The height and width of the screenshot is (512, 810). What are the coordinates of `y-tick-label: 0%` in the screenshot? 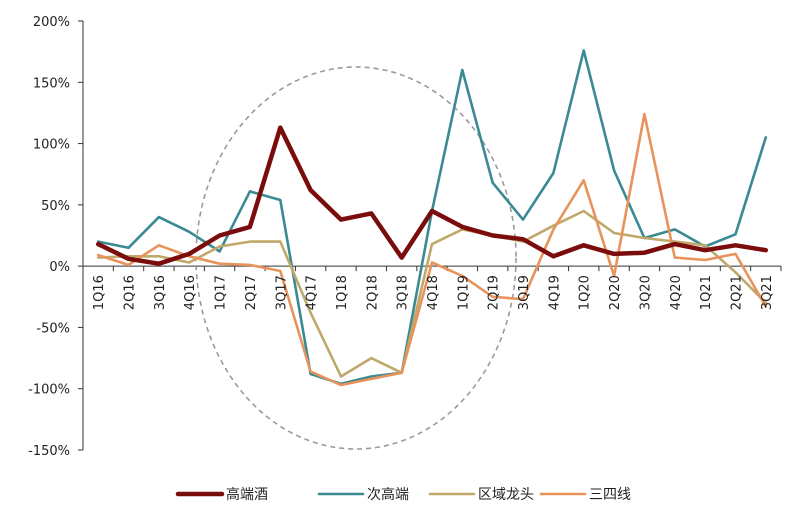 It's located at (59, 267).